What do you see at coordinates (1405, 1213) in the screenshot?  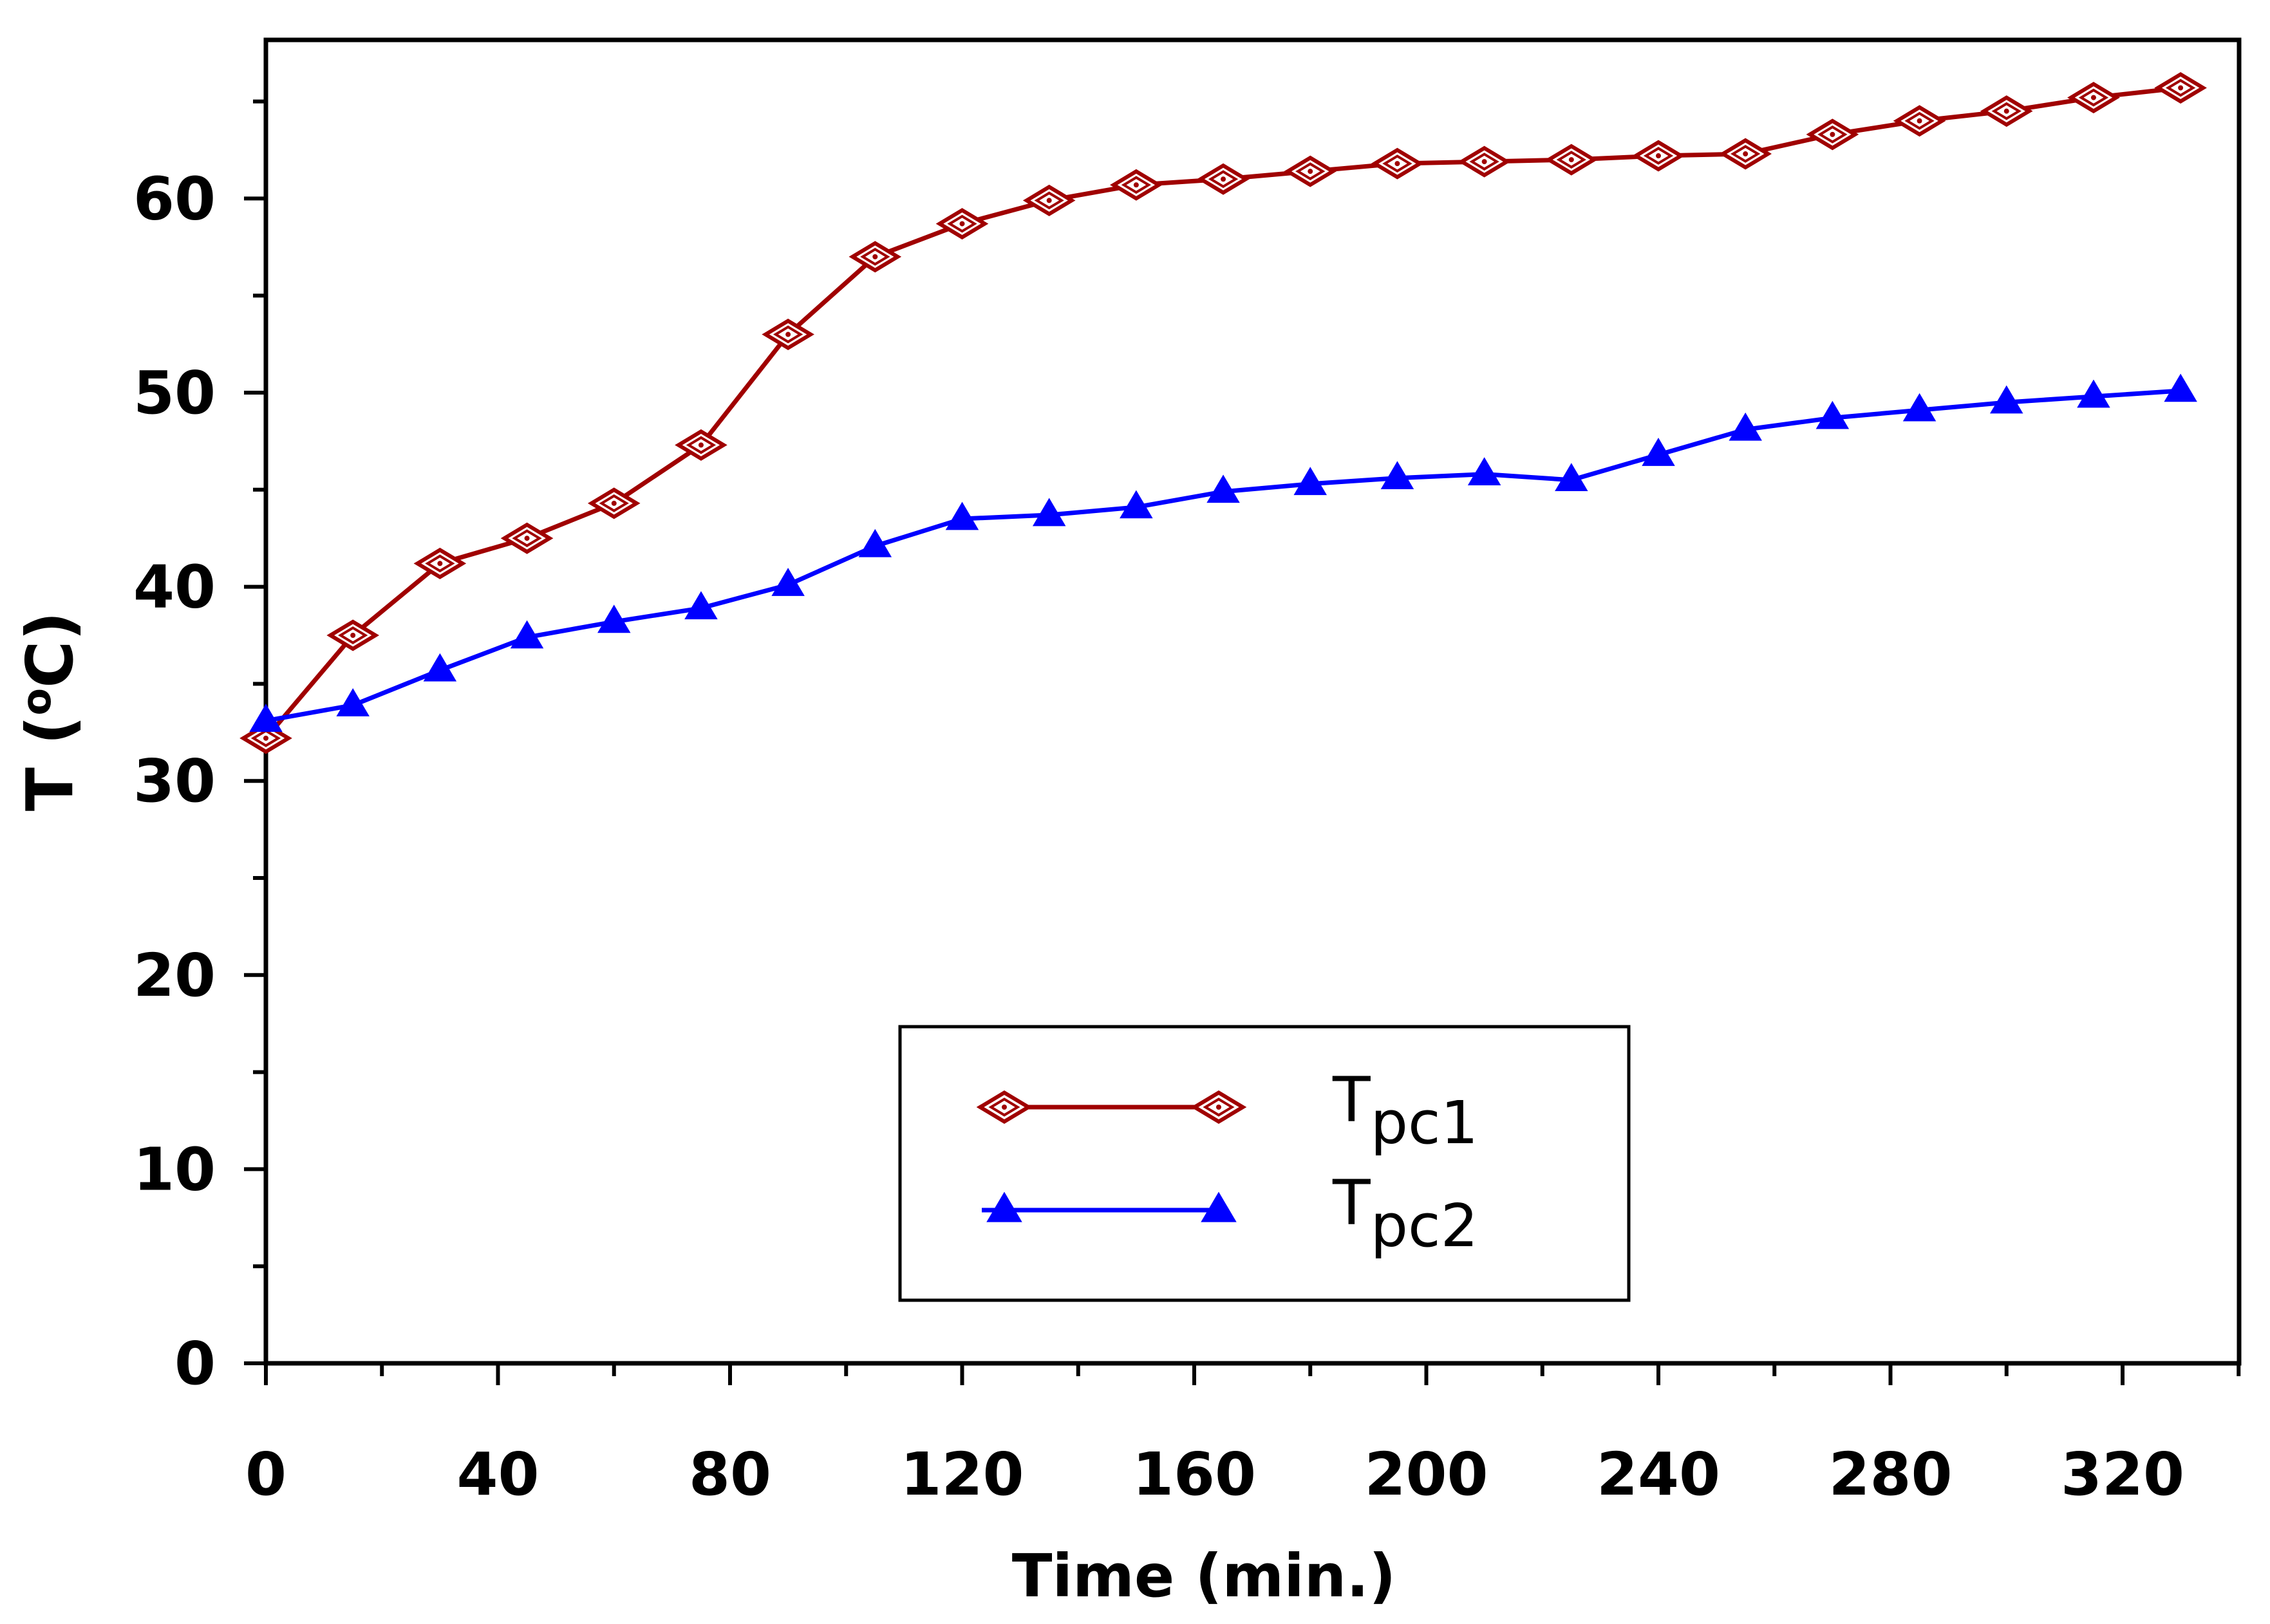 I see `legend-label: Tpc2` at bounding box center [1405, 1213].